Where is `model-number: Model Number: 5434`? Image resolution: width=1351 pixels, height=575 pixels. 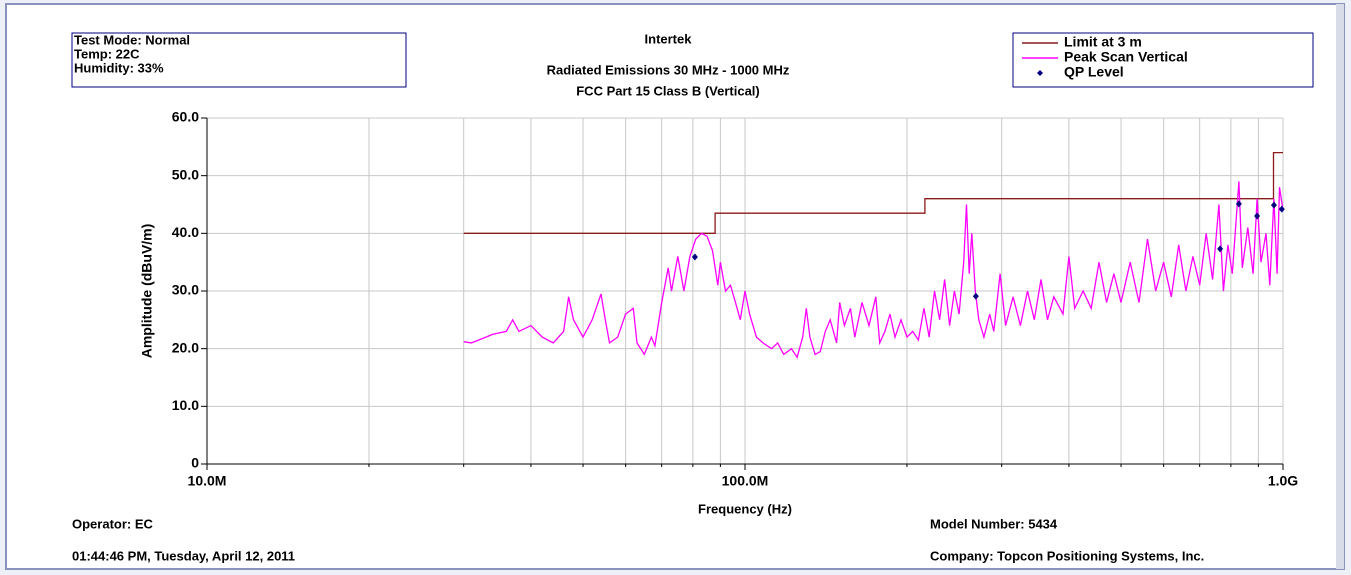 model-number: Model Number: 5434 is located at coordinates (994, 523).